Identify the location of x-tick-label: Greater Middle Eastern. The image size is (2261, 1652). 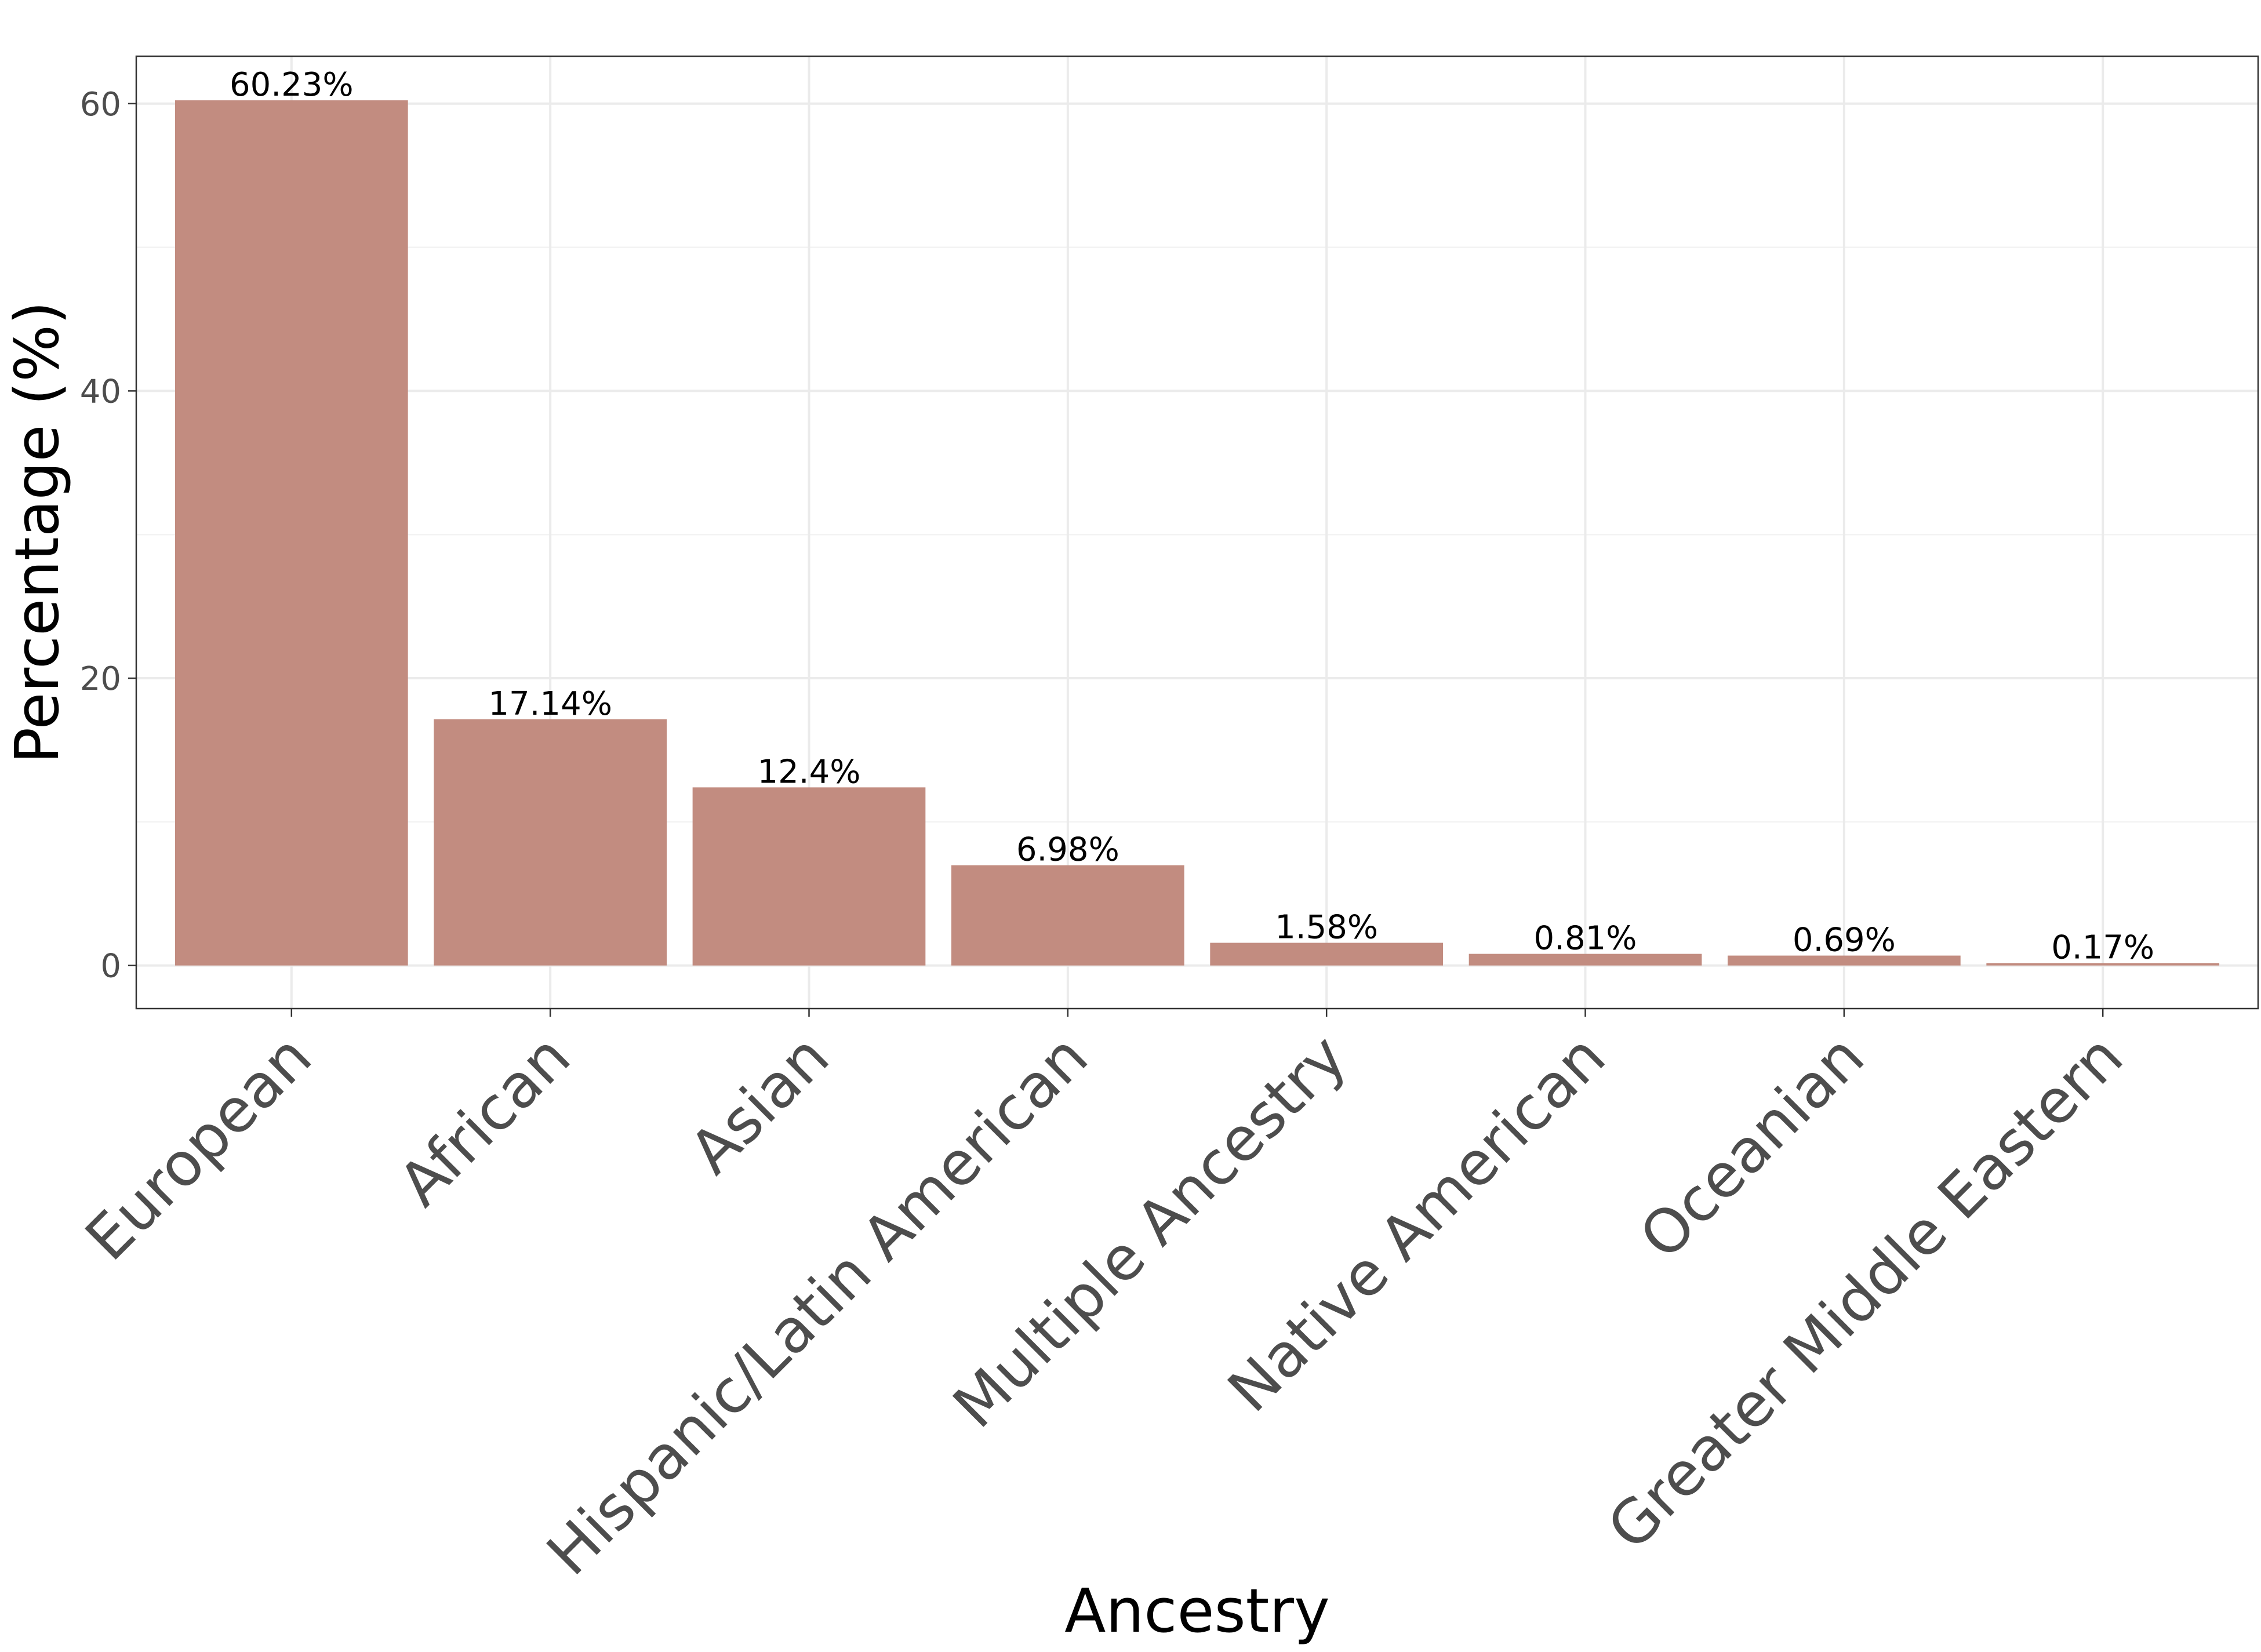
(1865, 1292).